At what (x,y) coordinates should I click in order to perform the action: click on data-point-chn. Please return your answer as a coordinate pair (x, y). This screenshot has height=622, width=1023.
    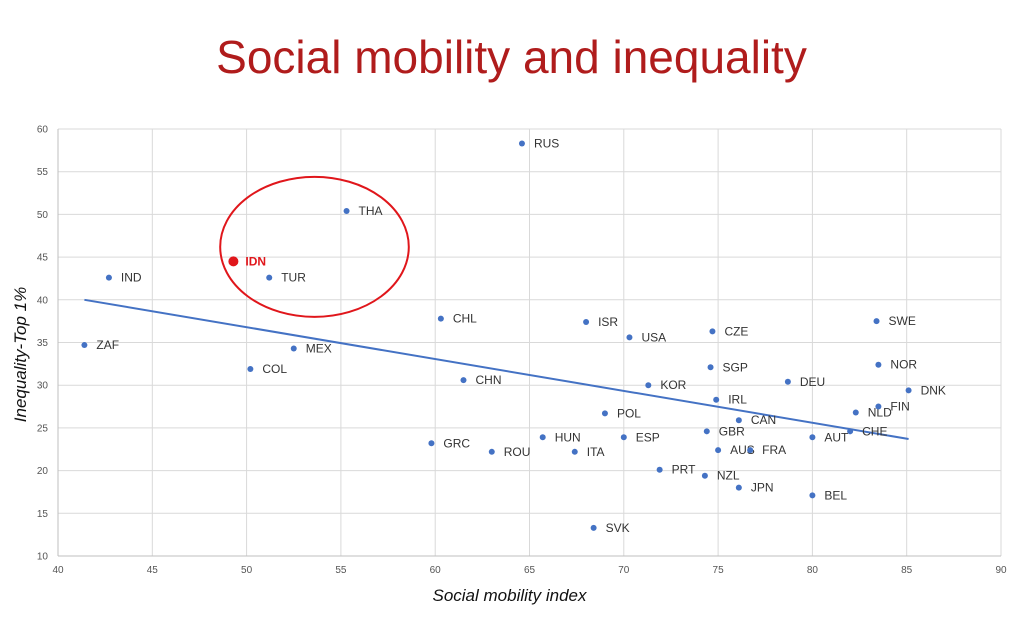
    Looking at the image, I should click on (463, 380).